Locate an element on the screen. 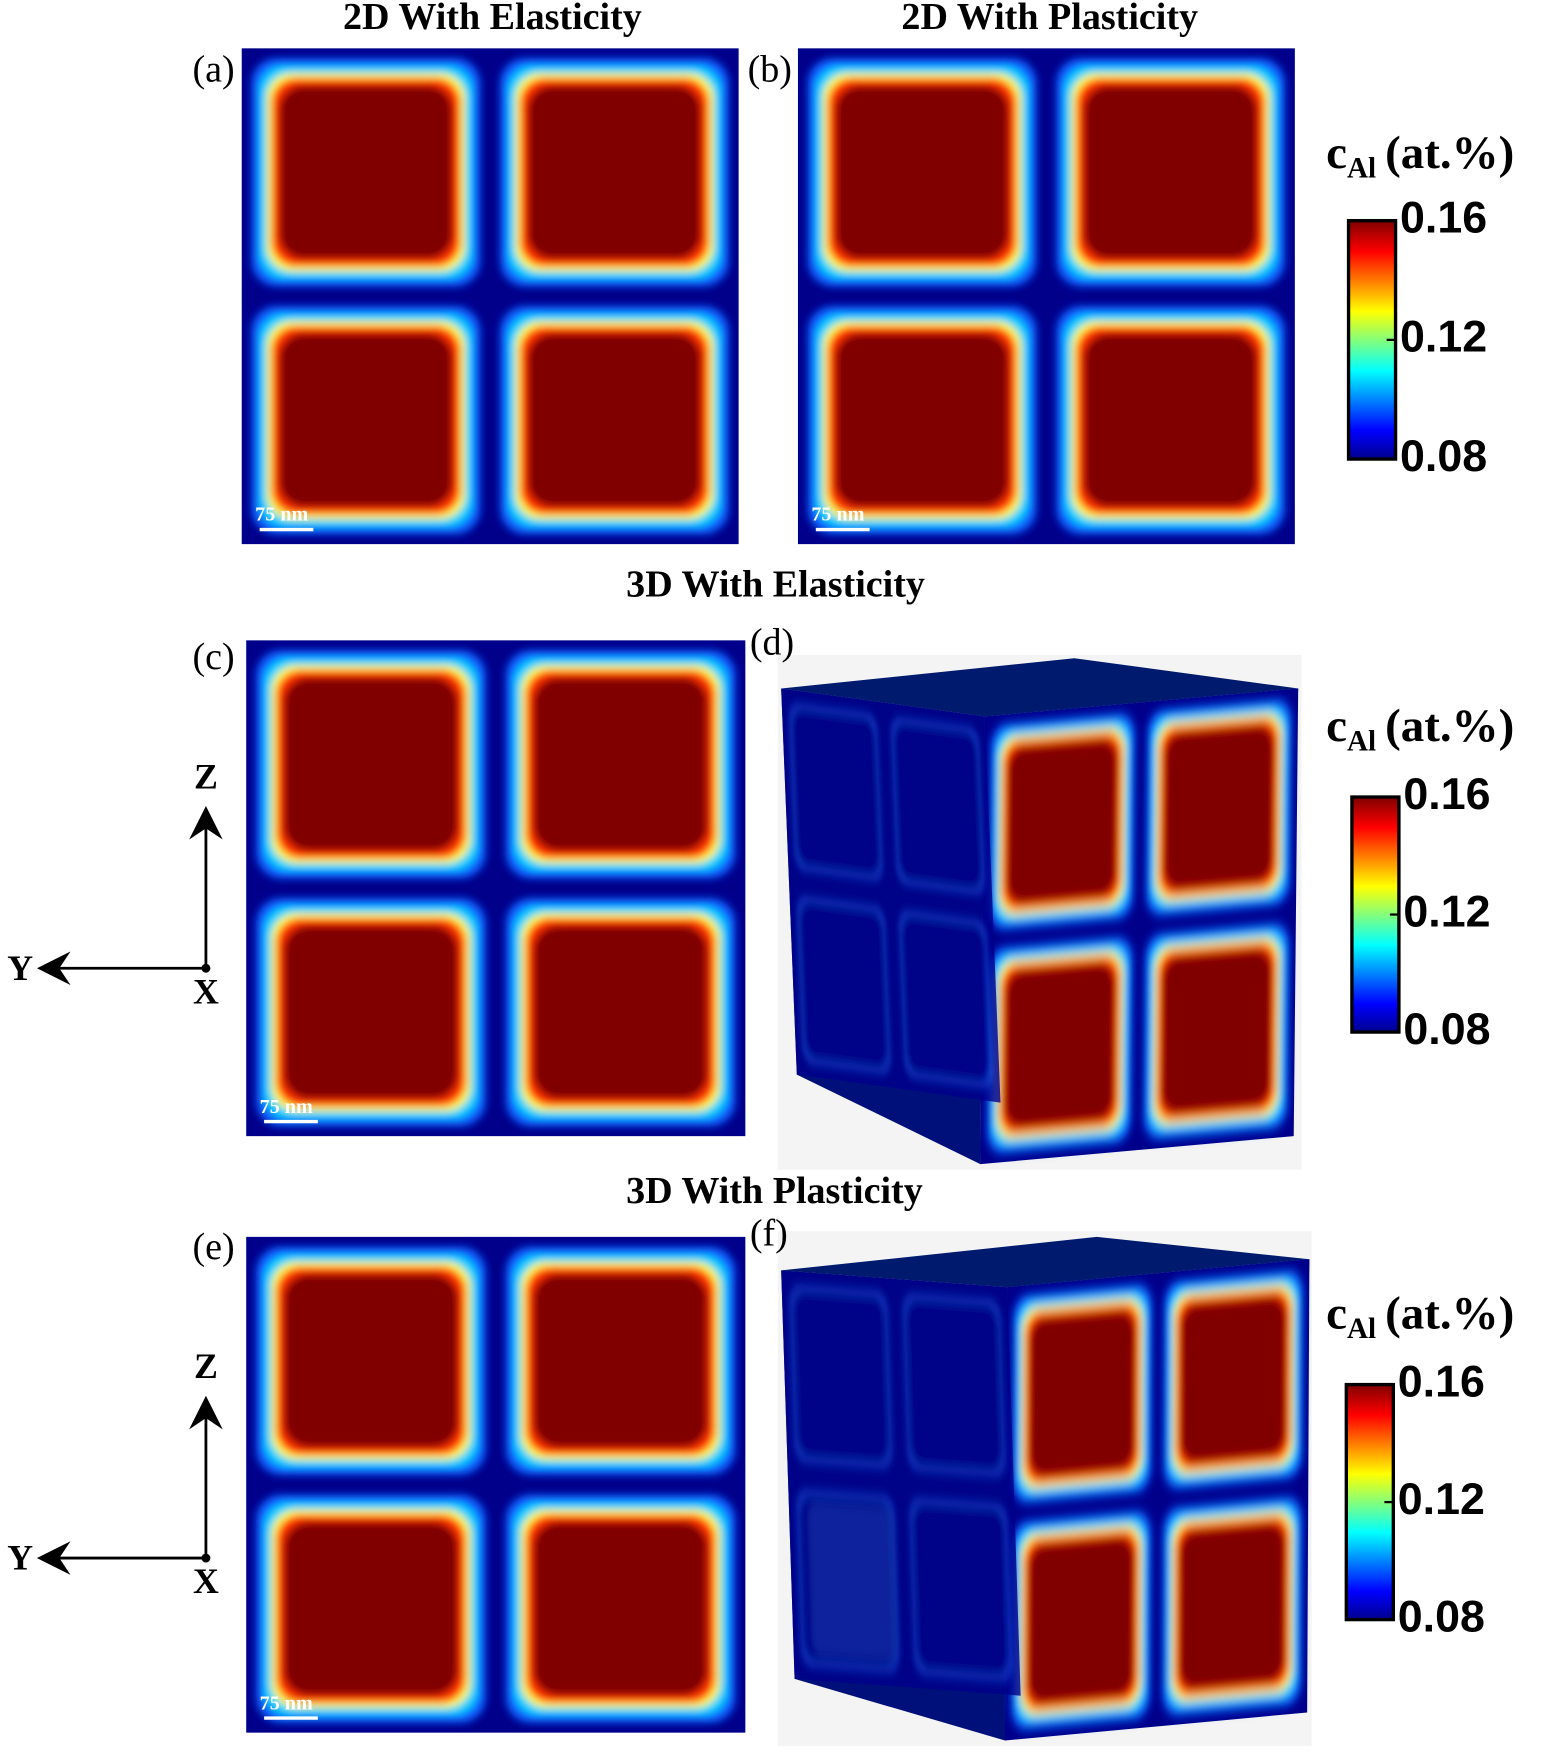  panel-label: (b) is located at coordinates (770, 70).